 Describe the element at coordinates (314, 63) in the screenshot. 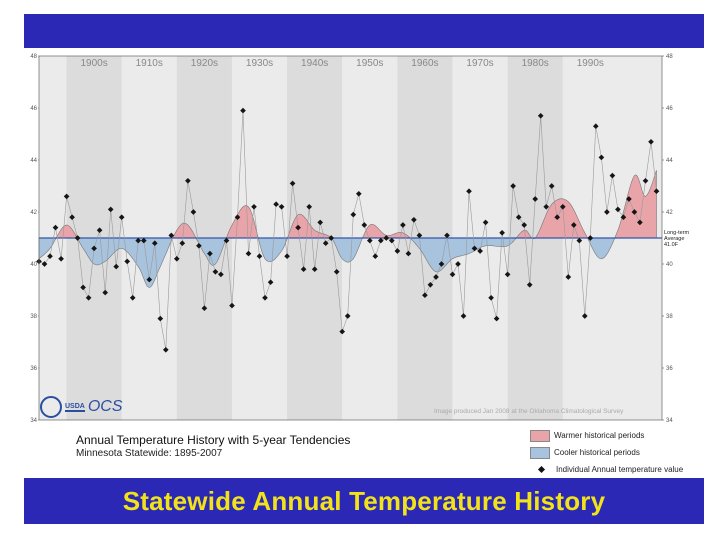

I see `decade-label: 1940s` at that location.